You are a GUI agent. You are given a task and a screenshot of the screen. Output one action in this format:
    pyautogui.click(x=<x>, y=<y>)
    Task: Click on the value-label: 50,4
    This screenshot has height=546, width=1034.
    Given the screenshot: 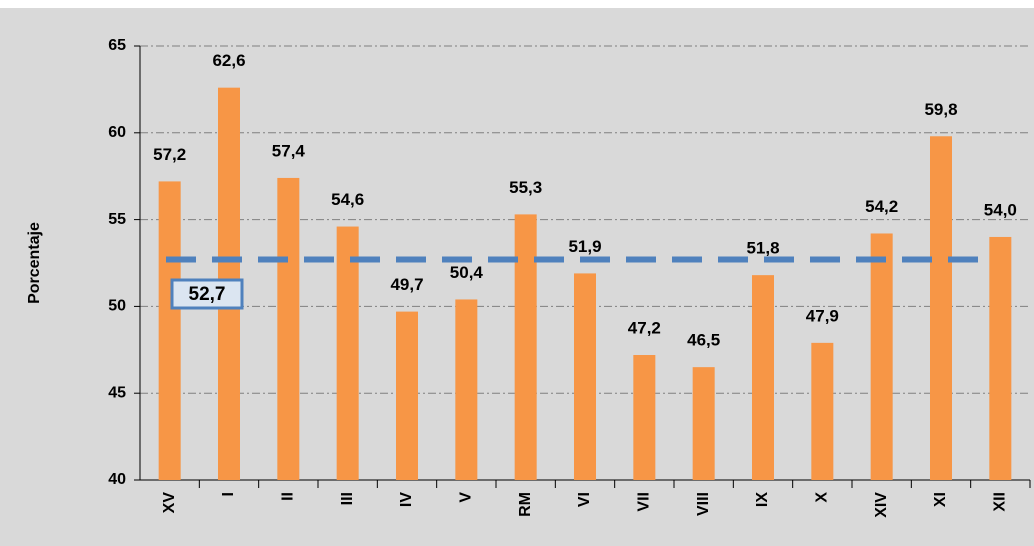 What is the action you would take?
    pyautogui.click(x=467, y=272)
    